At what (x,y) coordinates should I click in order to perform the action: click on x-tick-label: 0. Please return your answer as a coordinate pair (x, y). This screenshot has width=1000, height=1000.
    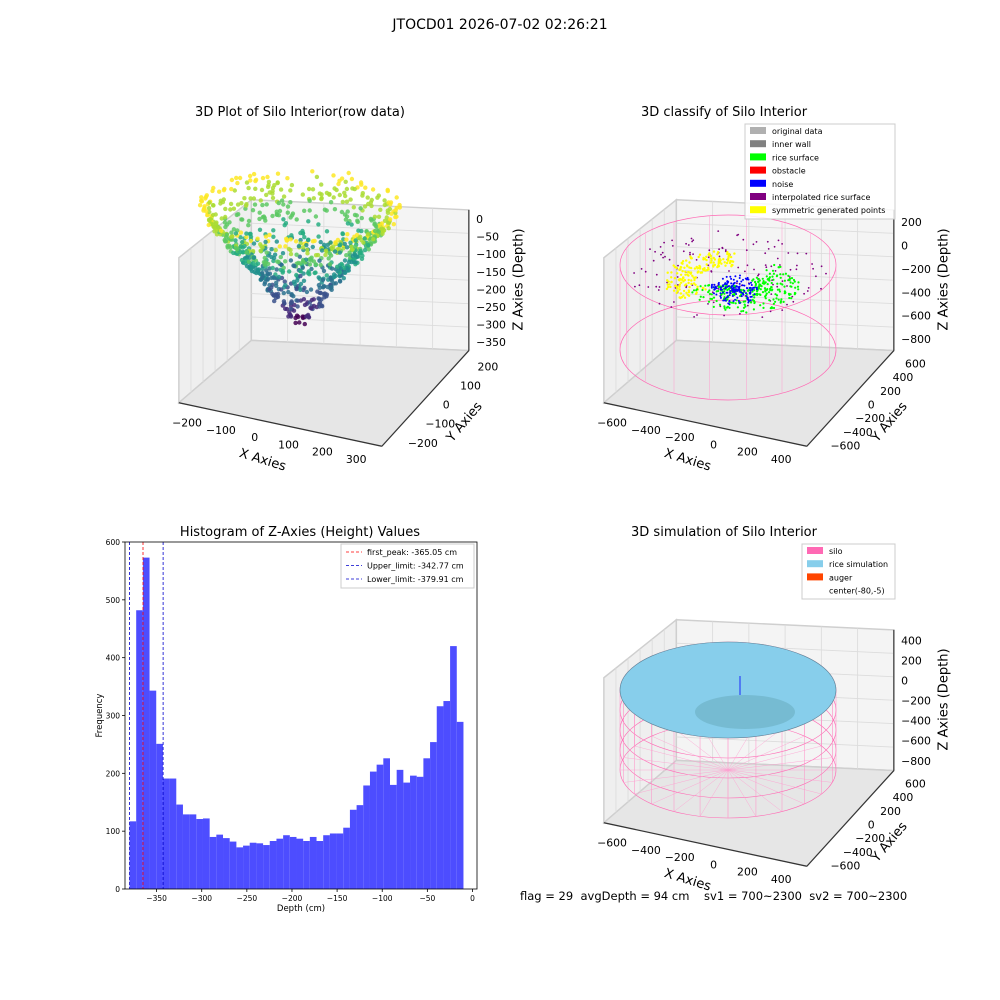
    Looking at the image, I should click on (713, 864).